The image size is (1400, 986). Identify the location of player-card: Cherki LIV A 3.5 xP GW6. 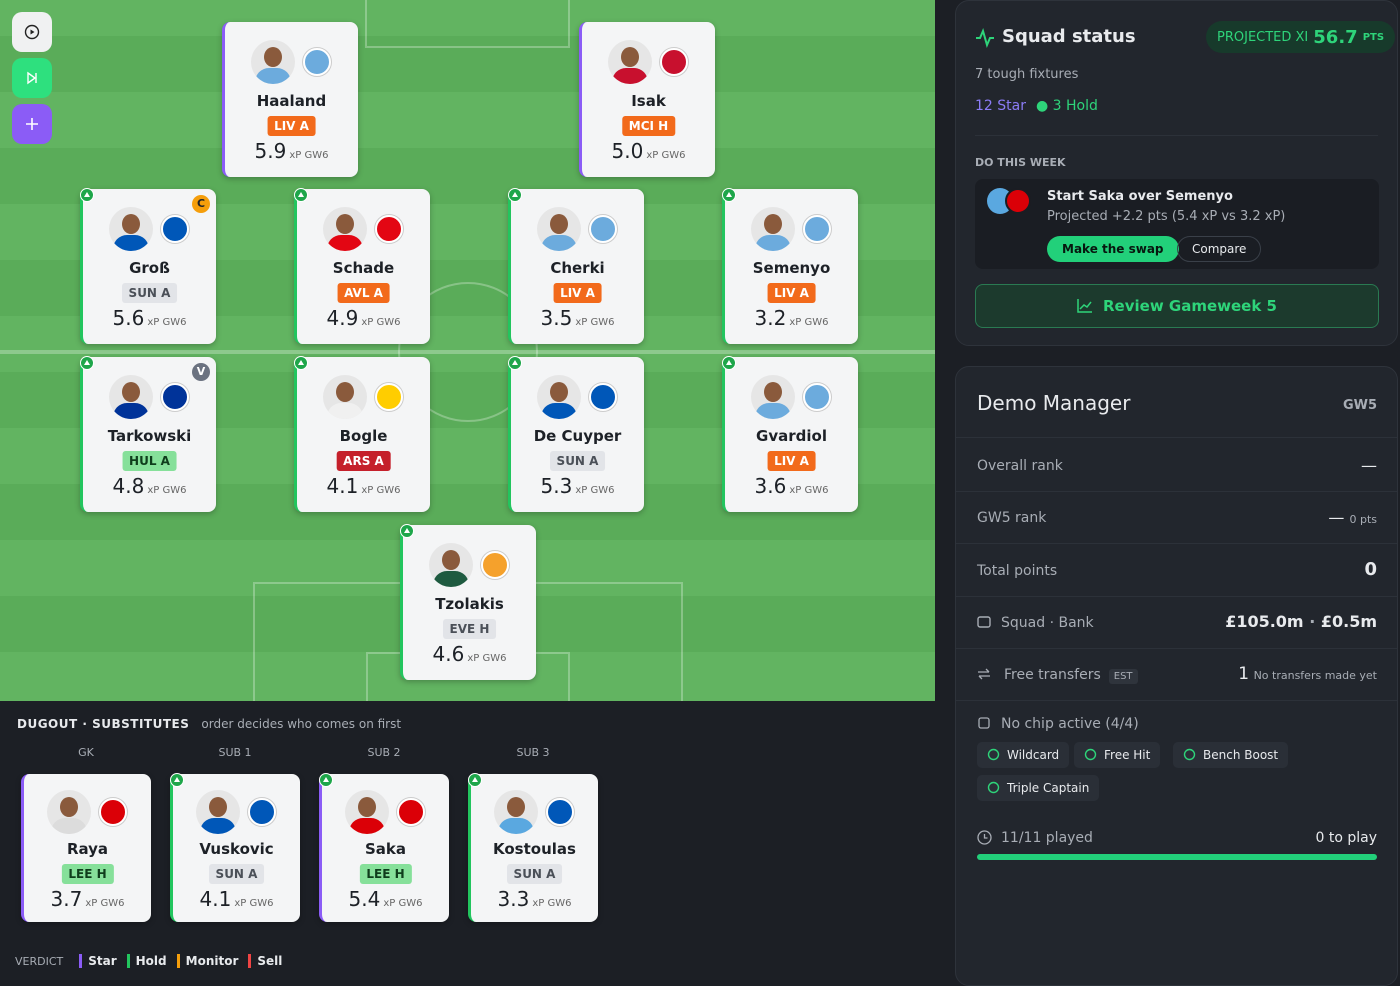
(576, 266).